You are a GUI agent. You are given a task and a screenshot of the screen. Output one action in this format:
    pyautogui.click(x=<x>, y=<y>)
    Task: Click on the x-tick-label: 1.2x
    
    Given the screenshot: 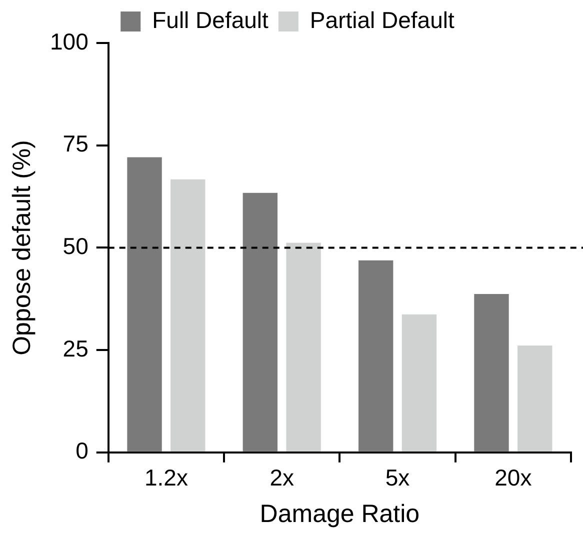 What is the action you would take?
    pyautogui.click(x=166, y=477)
    